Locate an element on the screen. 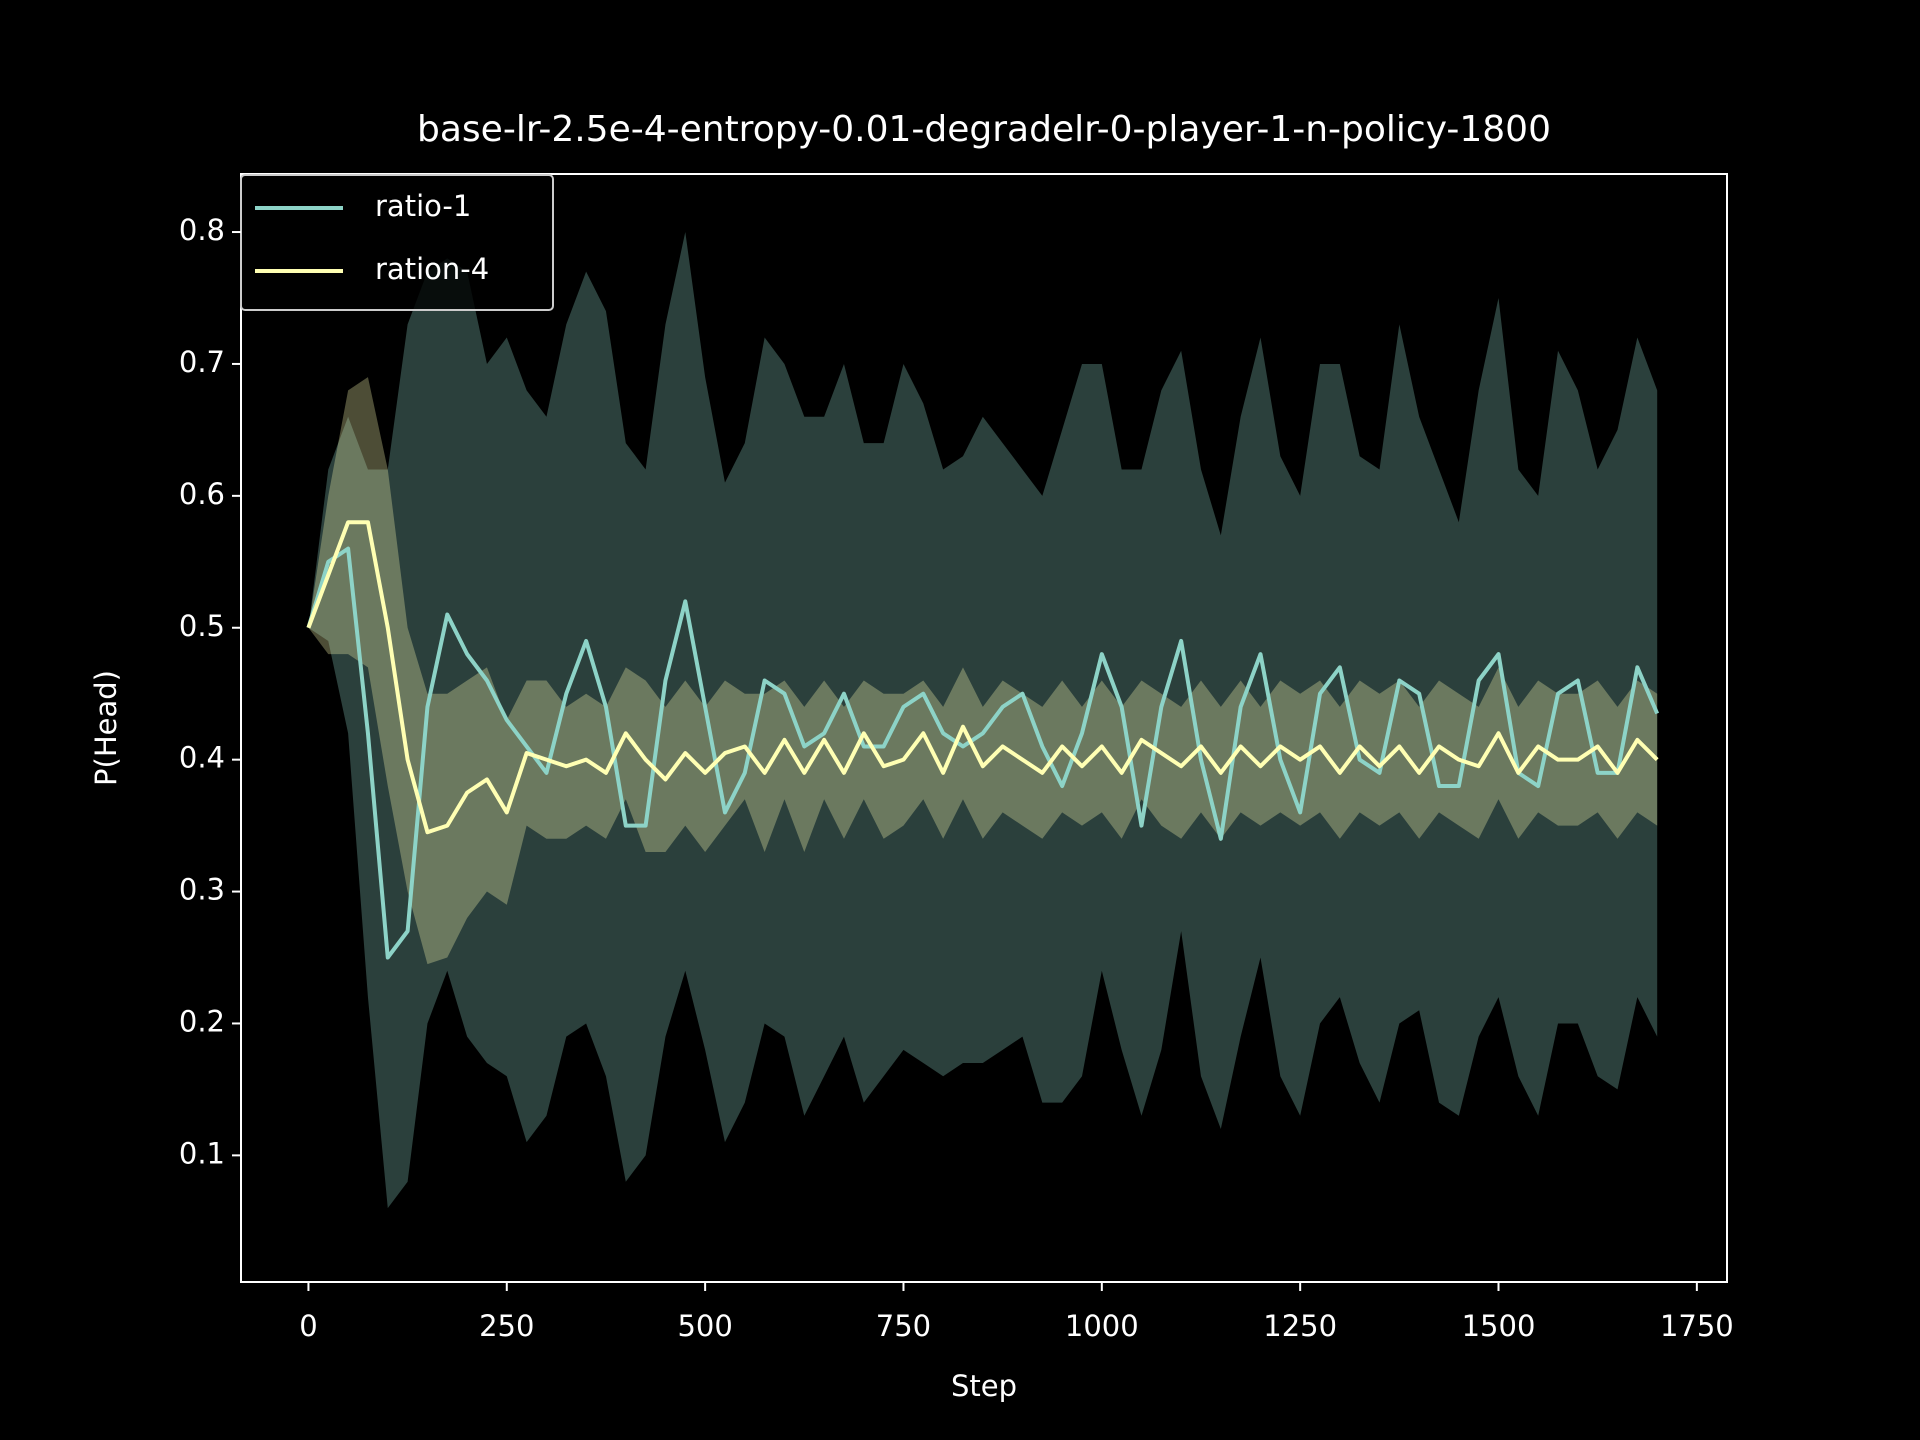 The width and height of the screenshot is (1920, 1440). x-tick-label: 1750 is located at coordinates (1697, 1326).